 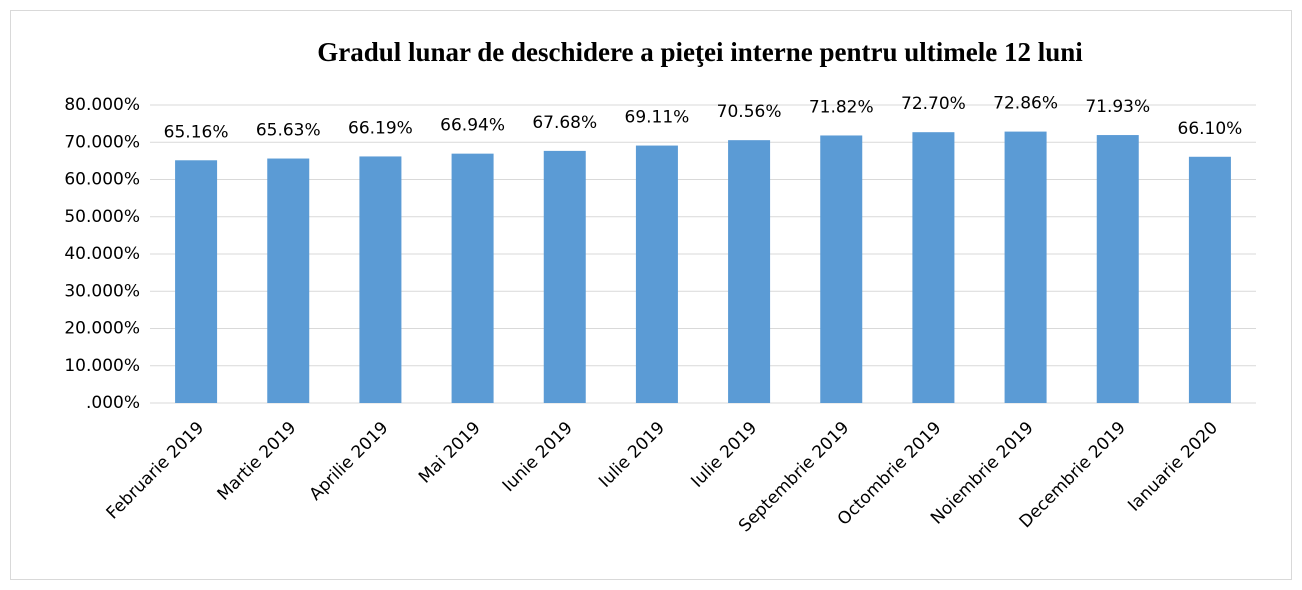 What do you see at coordinates (102, 291) in the screenshot?
I see `y-tick-label: 30.000%` at bounding box center [102, 291].